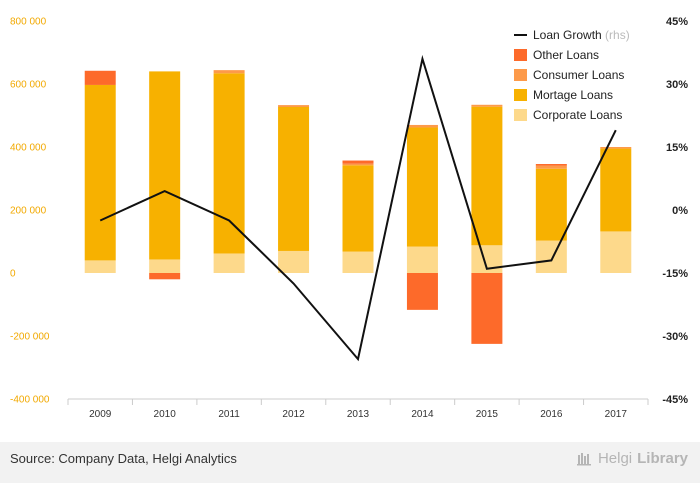  I want to click on left-axis-tick-label: 200 000, so click(28, 211).